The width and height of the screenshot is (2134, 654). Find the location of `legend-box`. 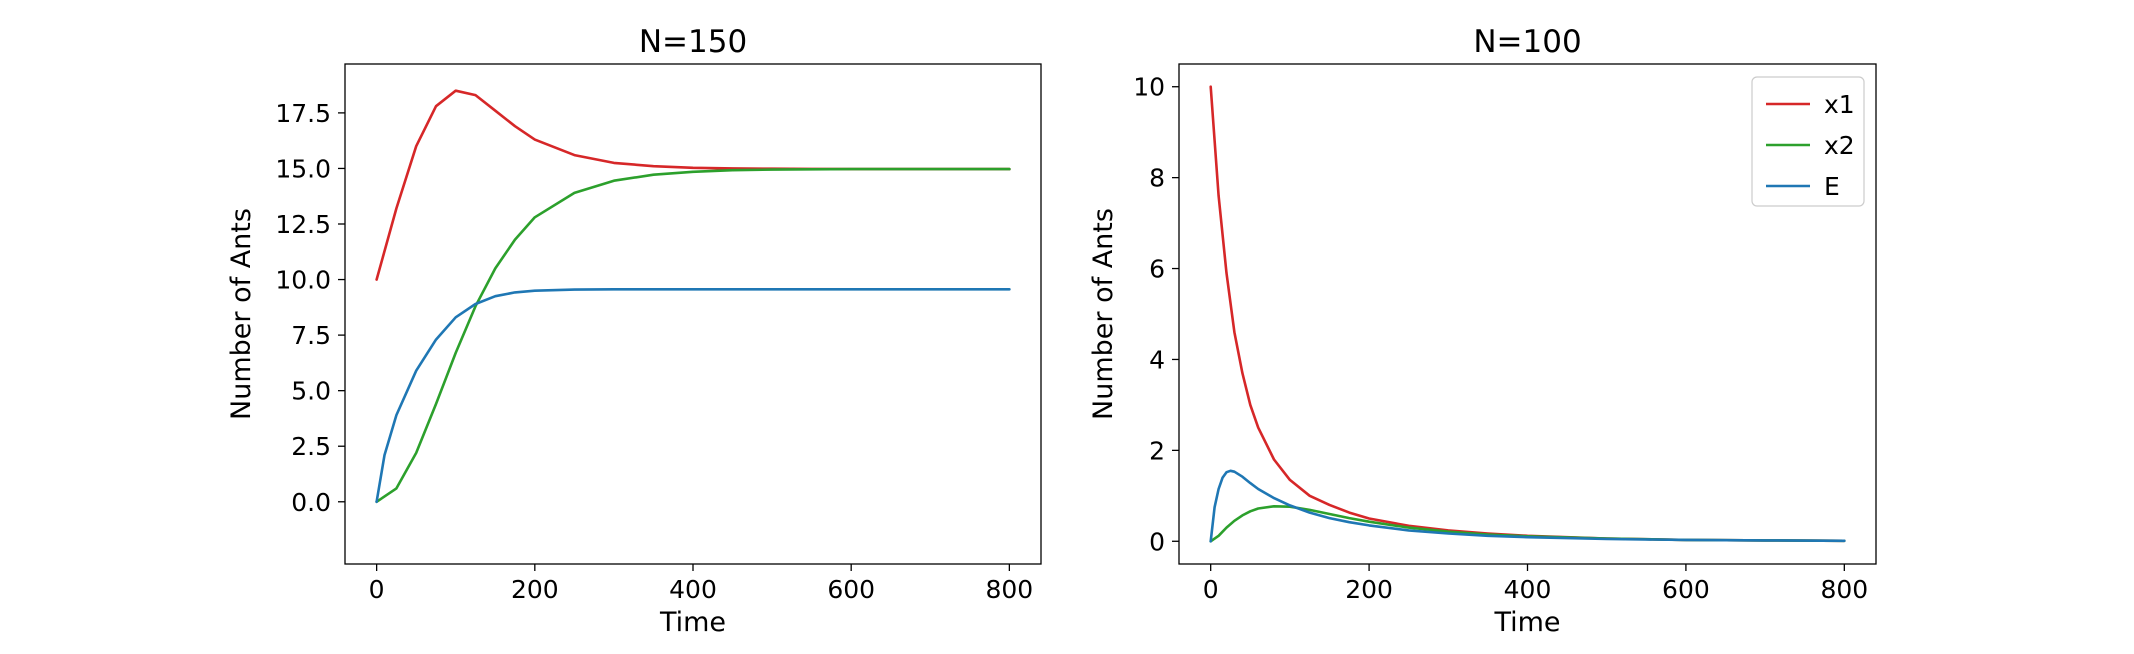

legend-box is located at coordinates (1808, 141).